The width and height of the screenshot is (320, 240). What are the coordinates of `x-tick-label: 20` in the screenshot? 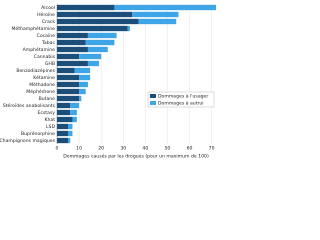 It's located at (101, 149).